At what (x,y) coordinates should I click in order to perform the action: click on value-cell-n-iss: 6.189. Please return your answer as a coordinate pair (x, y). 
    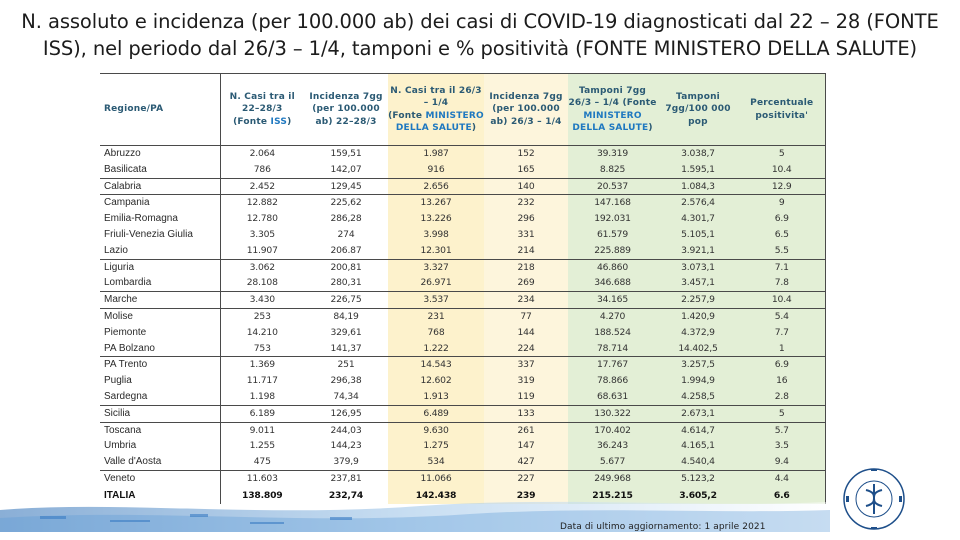
    Looking at the image, I should click on (261, 413).